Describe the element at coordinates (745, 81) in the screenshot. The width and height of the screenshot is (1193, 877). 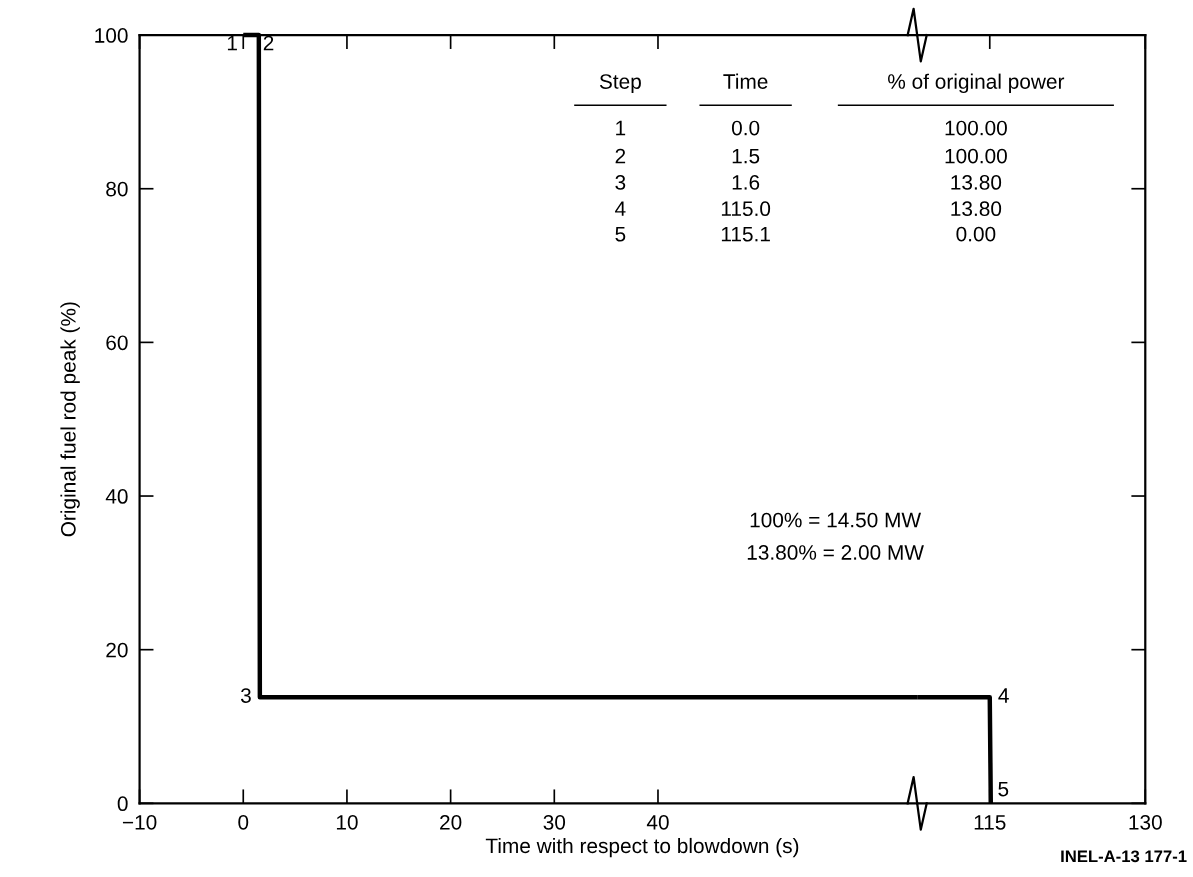
I see `annotation: Time` at that location.